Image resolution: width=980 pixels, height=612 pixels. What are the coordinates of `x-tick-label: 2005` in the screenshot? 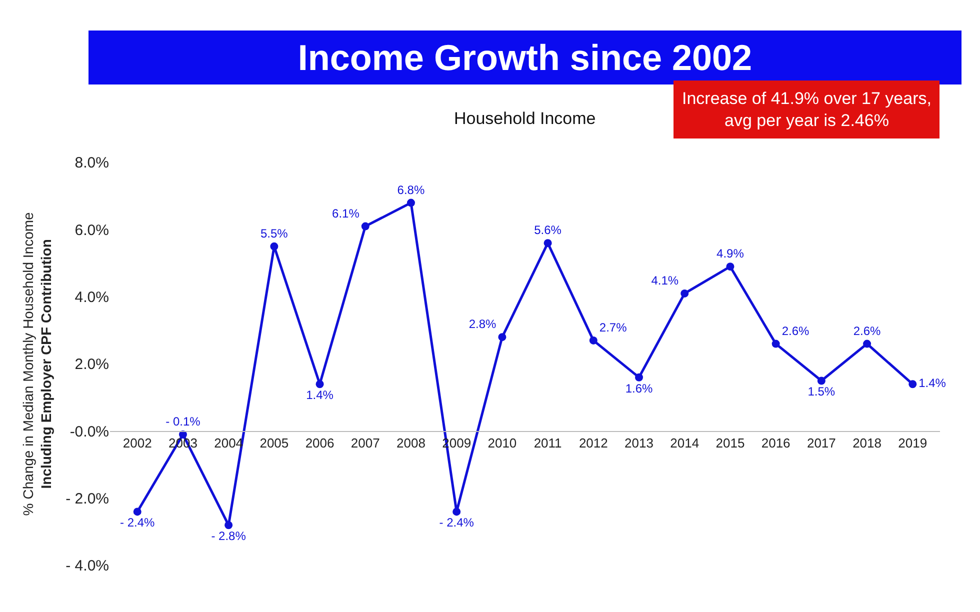 It's located at (274, 443).